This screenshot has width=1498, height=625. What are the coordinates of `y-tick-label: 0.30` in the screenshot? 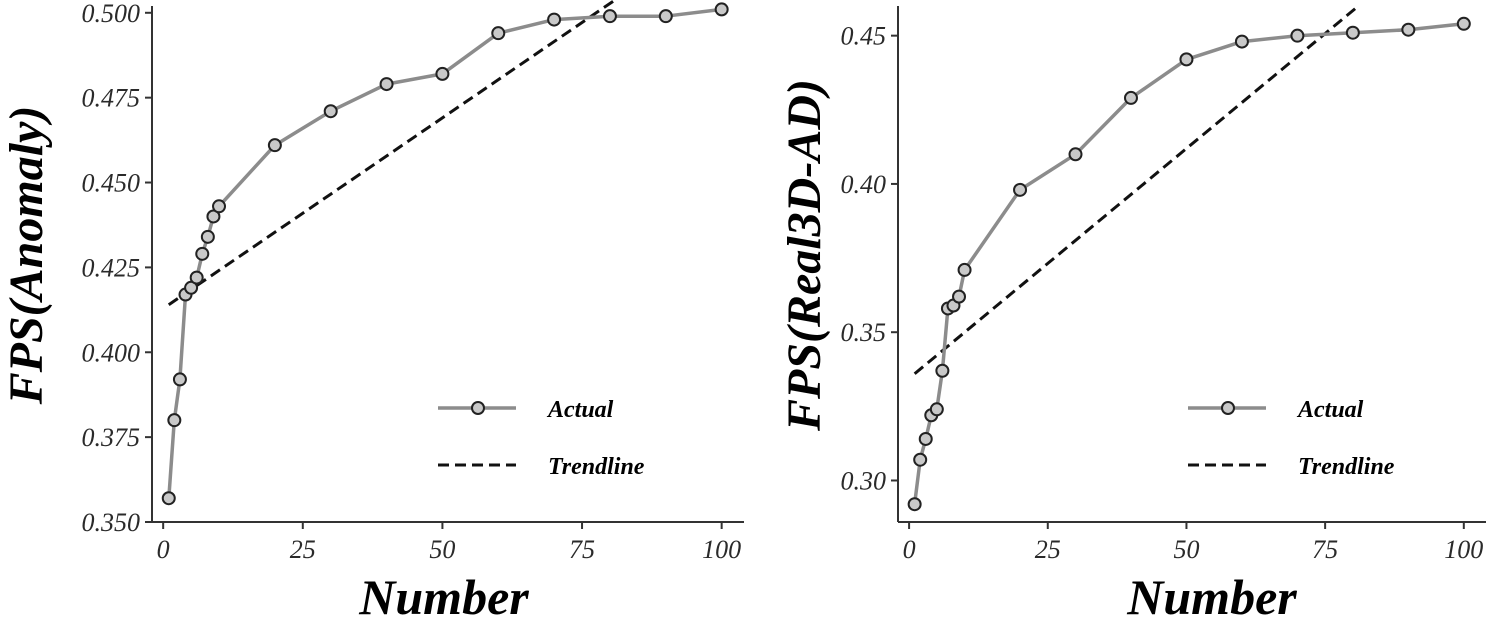 It's located at (864, 480).